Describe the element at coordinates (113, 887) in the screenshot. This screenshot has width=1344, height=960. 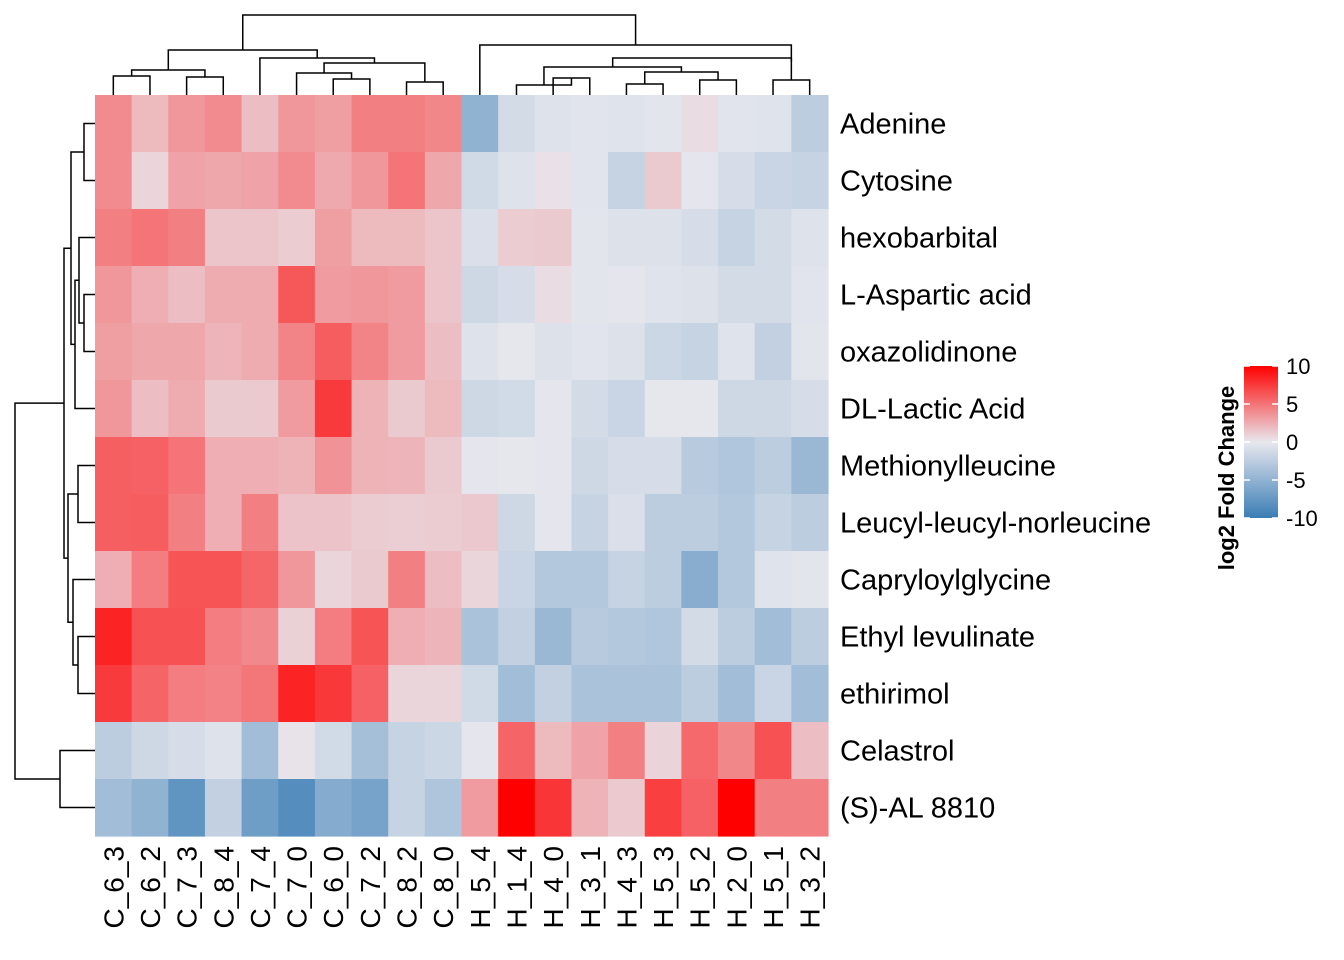
I see `column-label: C_6_3` at that location.